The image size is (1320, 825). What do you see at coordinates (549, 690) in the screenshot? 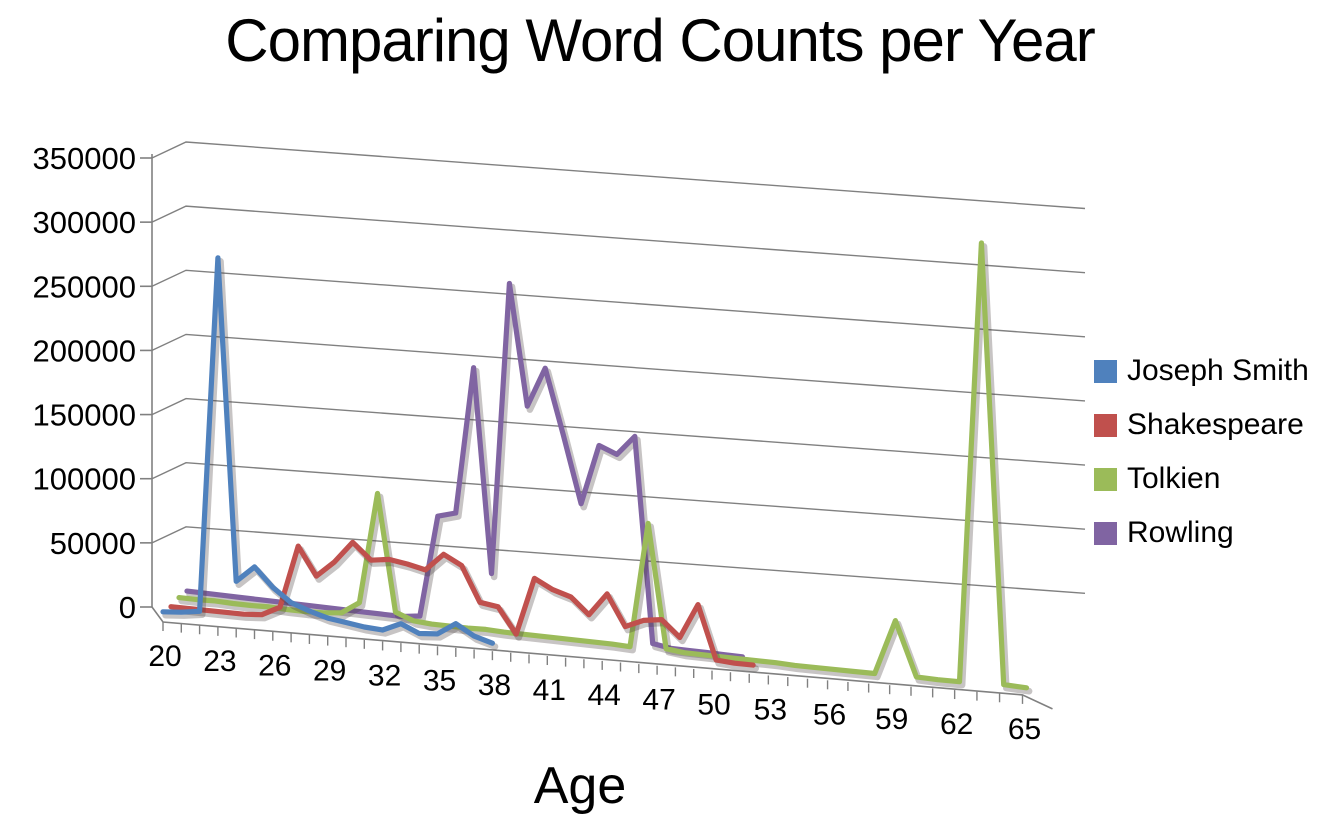
I see `x-axis-label: 41` at bounding box center [549, 690].